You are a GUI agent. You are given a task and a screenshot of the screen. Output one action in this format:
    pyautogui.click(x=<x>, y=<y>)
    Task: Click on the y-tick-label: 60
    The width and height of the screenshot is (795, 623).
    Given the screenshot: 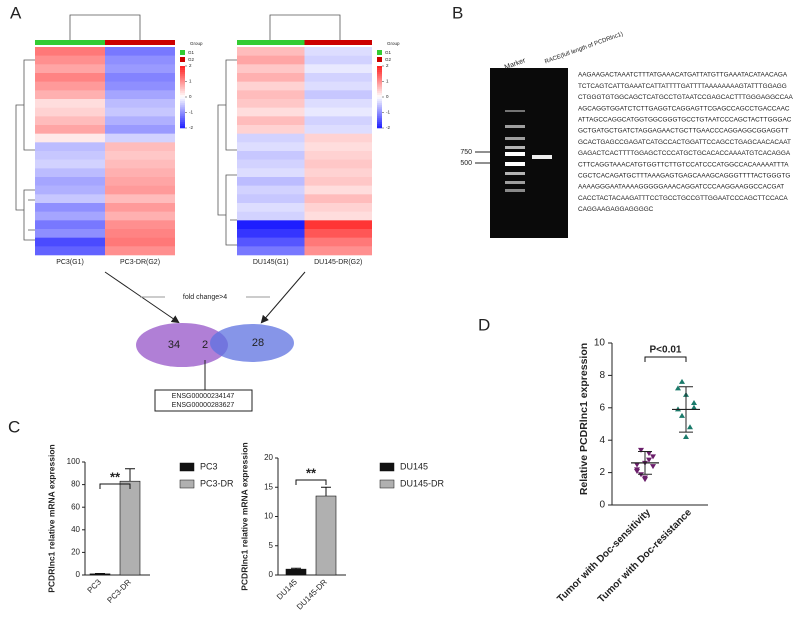 What is the action you would take?
    pyautogui.click(x=75, y=506)
    